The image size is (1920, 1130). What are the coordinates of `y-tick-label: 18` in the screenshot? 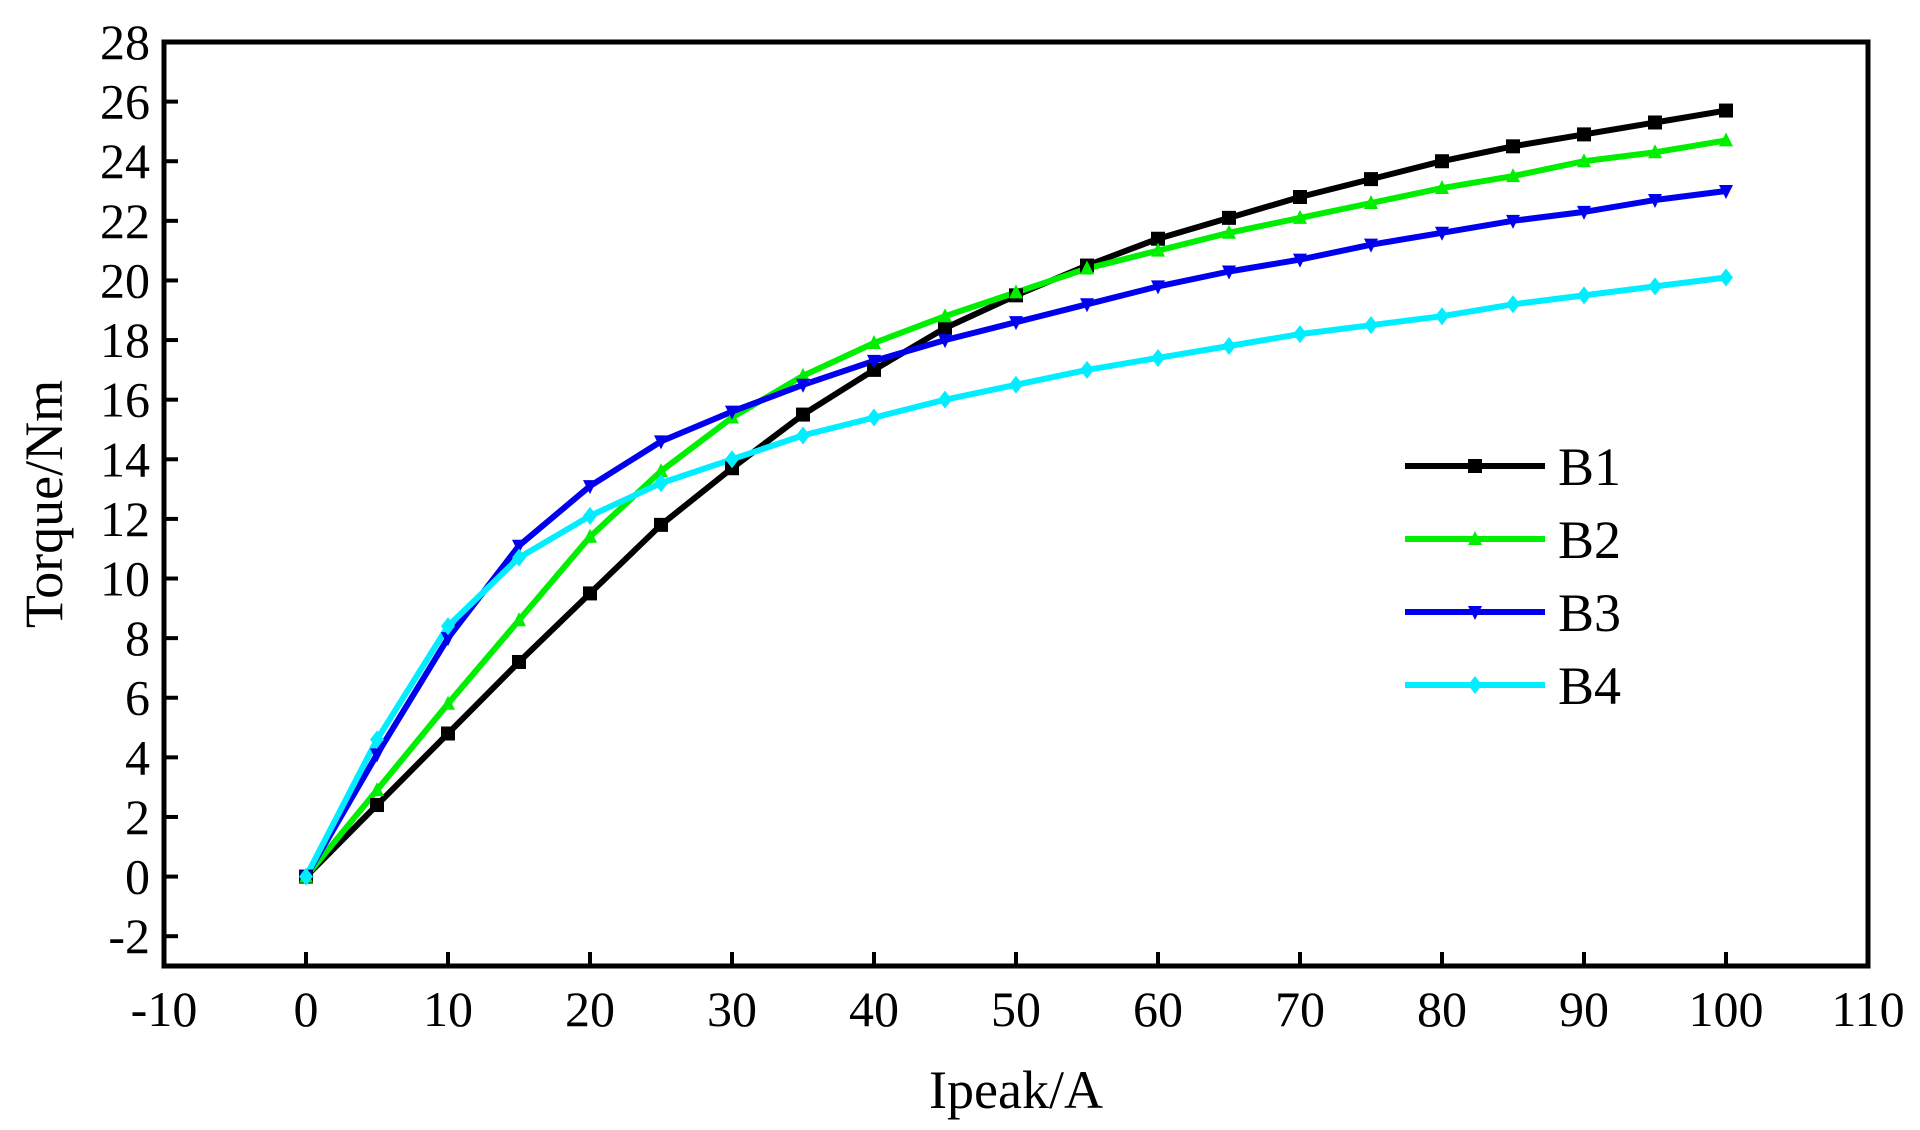 It's located at (125, 340).